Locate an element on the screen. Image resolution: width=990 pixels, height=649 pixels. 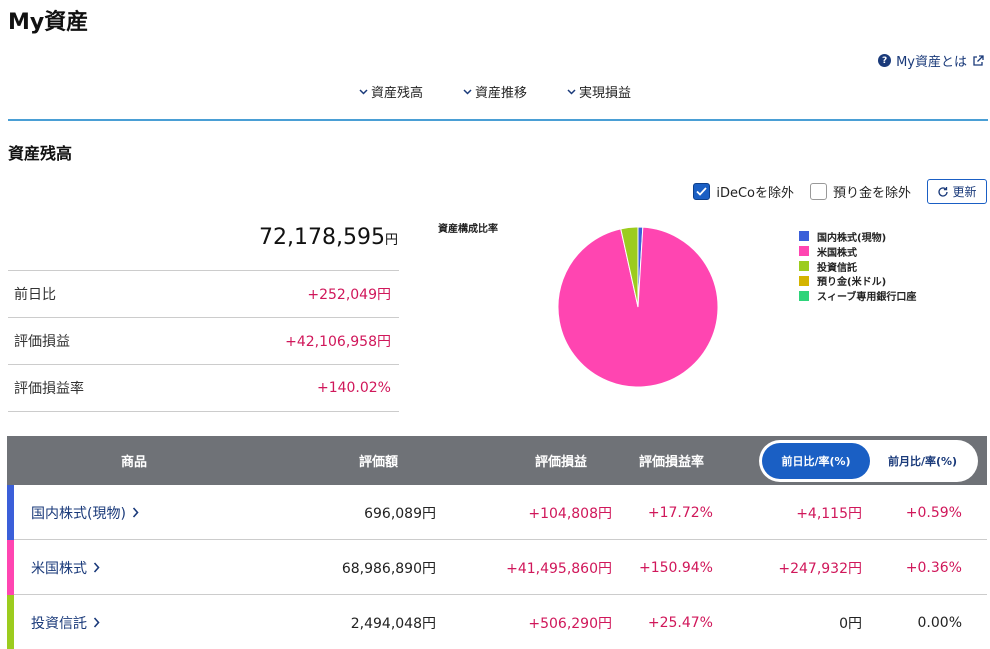
help-link-label: My資産とは is located at coordinates (931, 62).